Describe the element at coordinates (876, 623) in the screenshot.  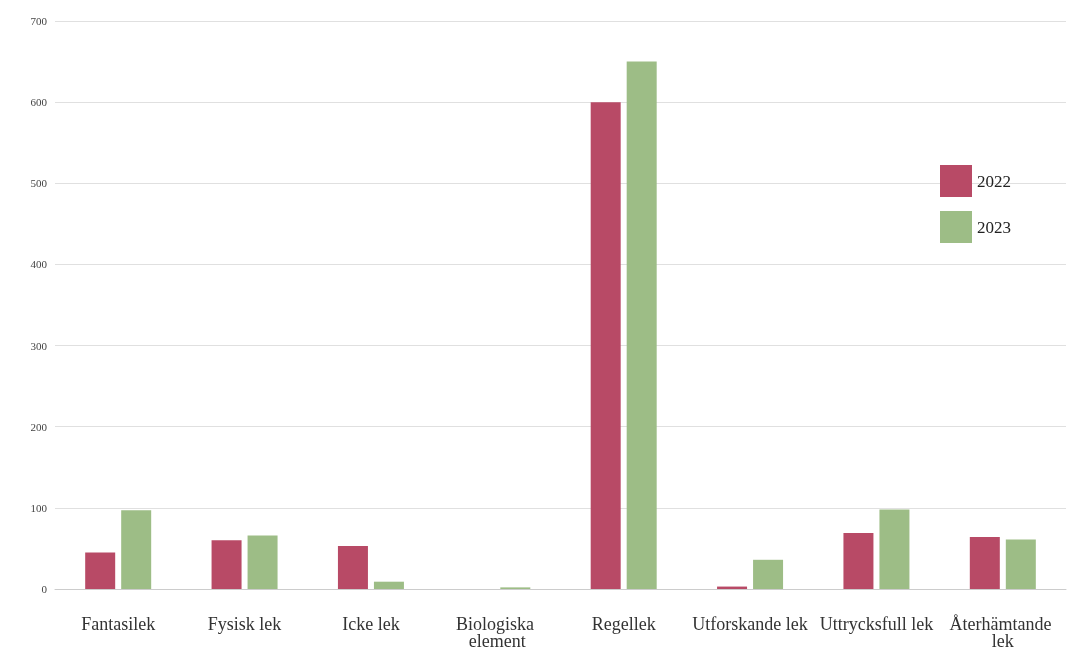
I see `x-tick-label: Uttrycksfull lek` at that location.